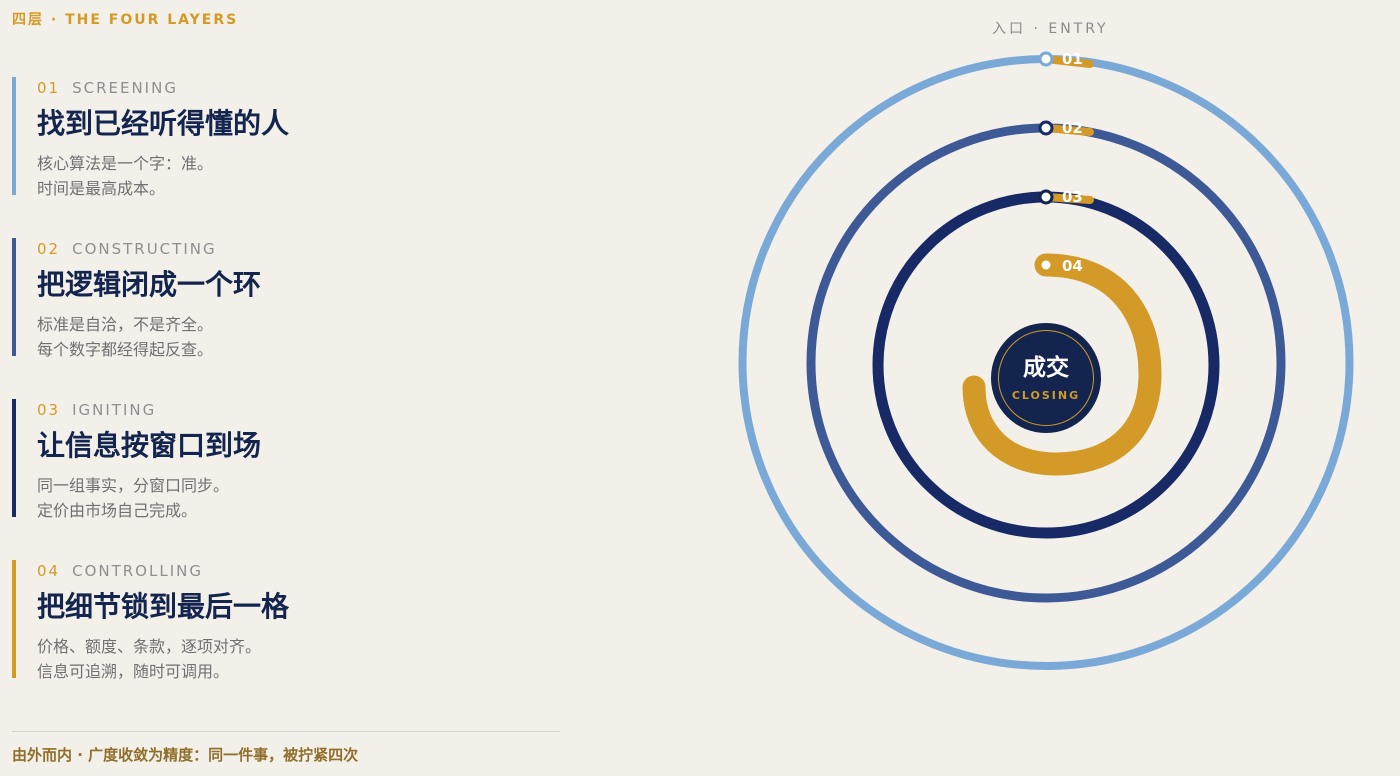 Image resolution: width=1400 pixels, height=776 pixels. What do you see at coordinates (49, 410) in the screenshot?
I see `layer-number: 03` at bounding box center [49, 410].